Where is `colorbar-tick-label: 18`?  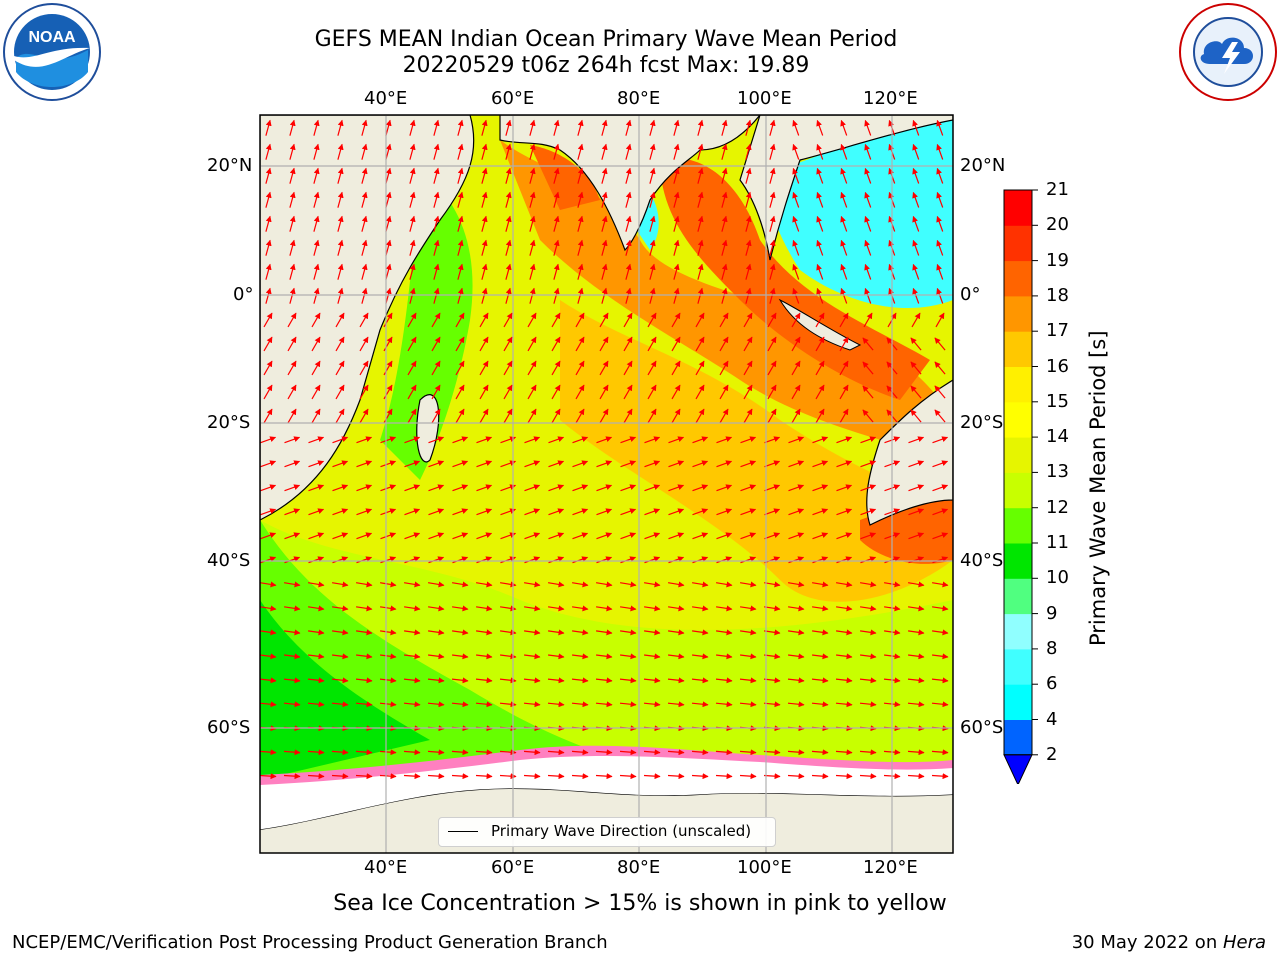
colorbar-tick-label: 18 is located at coordinates (1057, 295).